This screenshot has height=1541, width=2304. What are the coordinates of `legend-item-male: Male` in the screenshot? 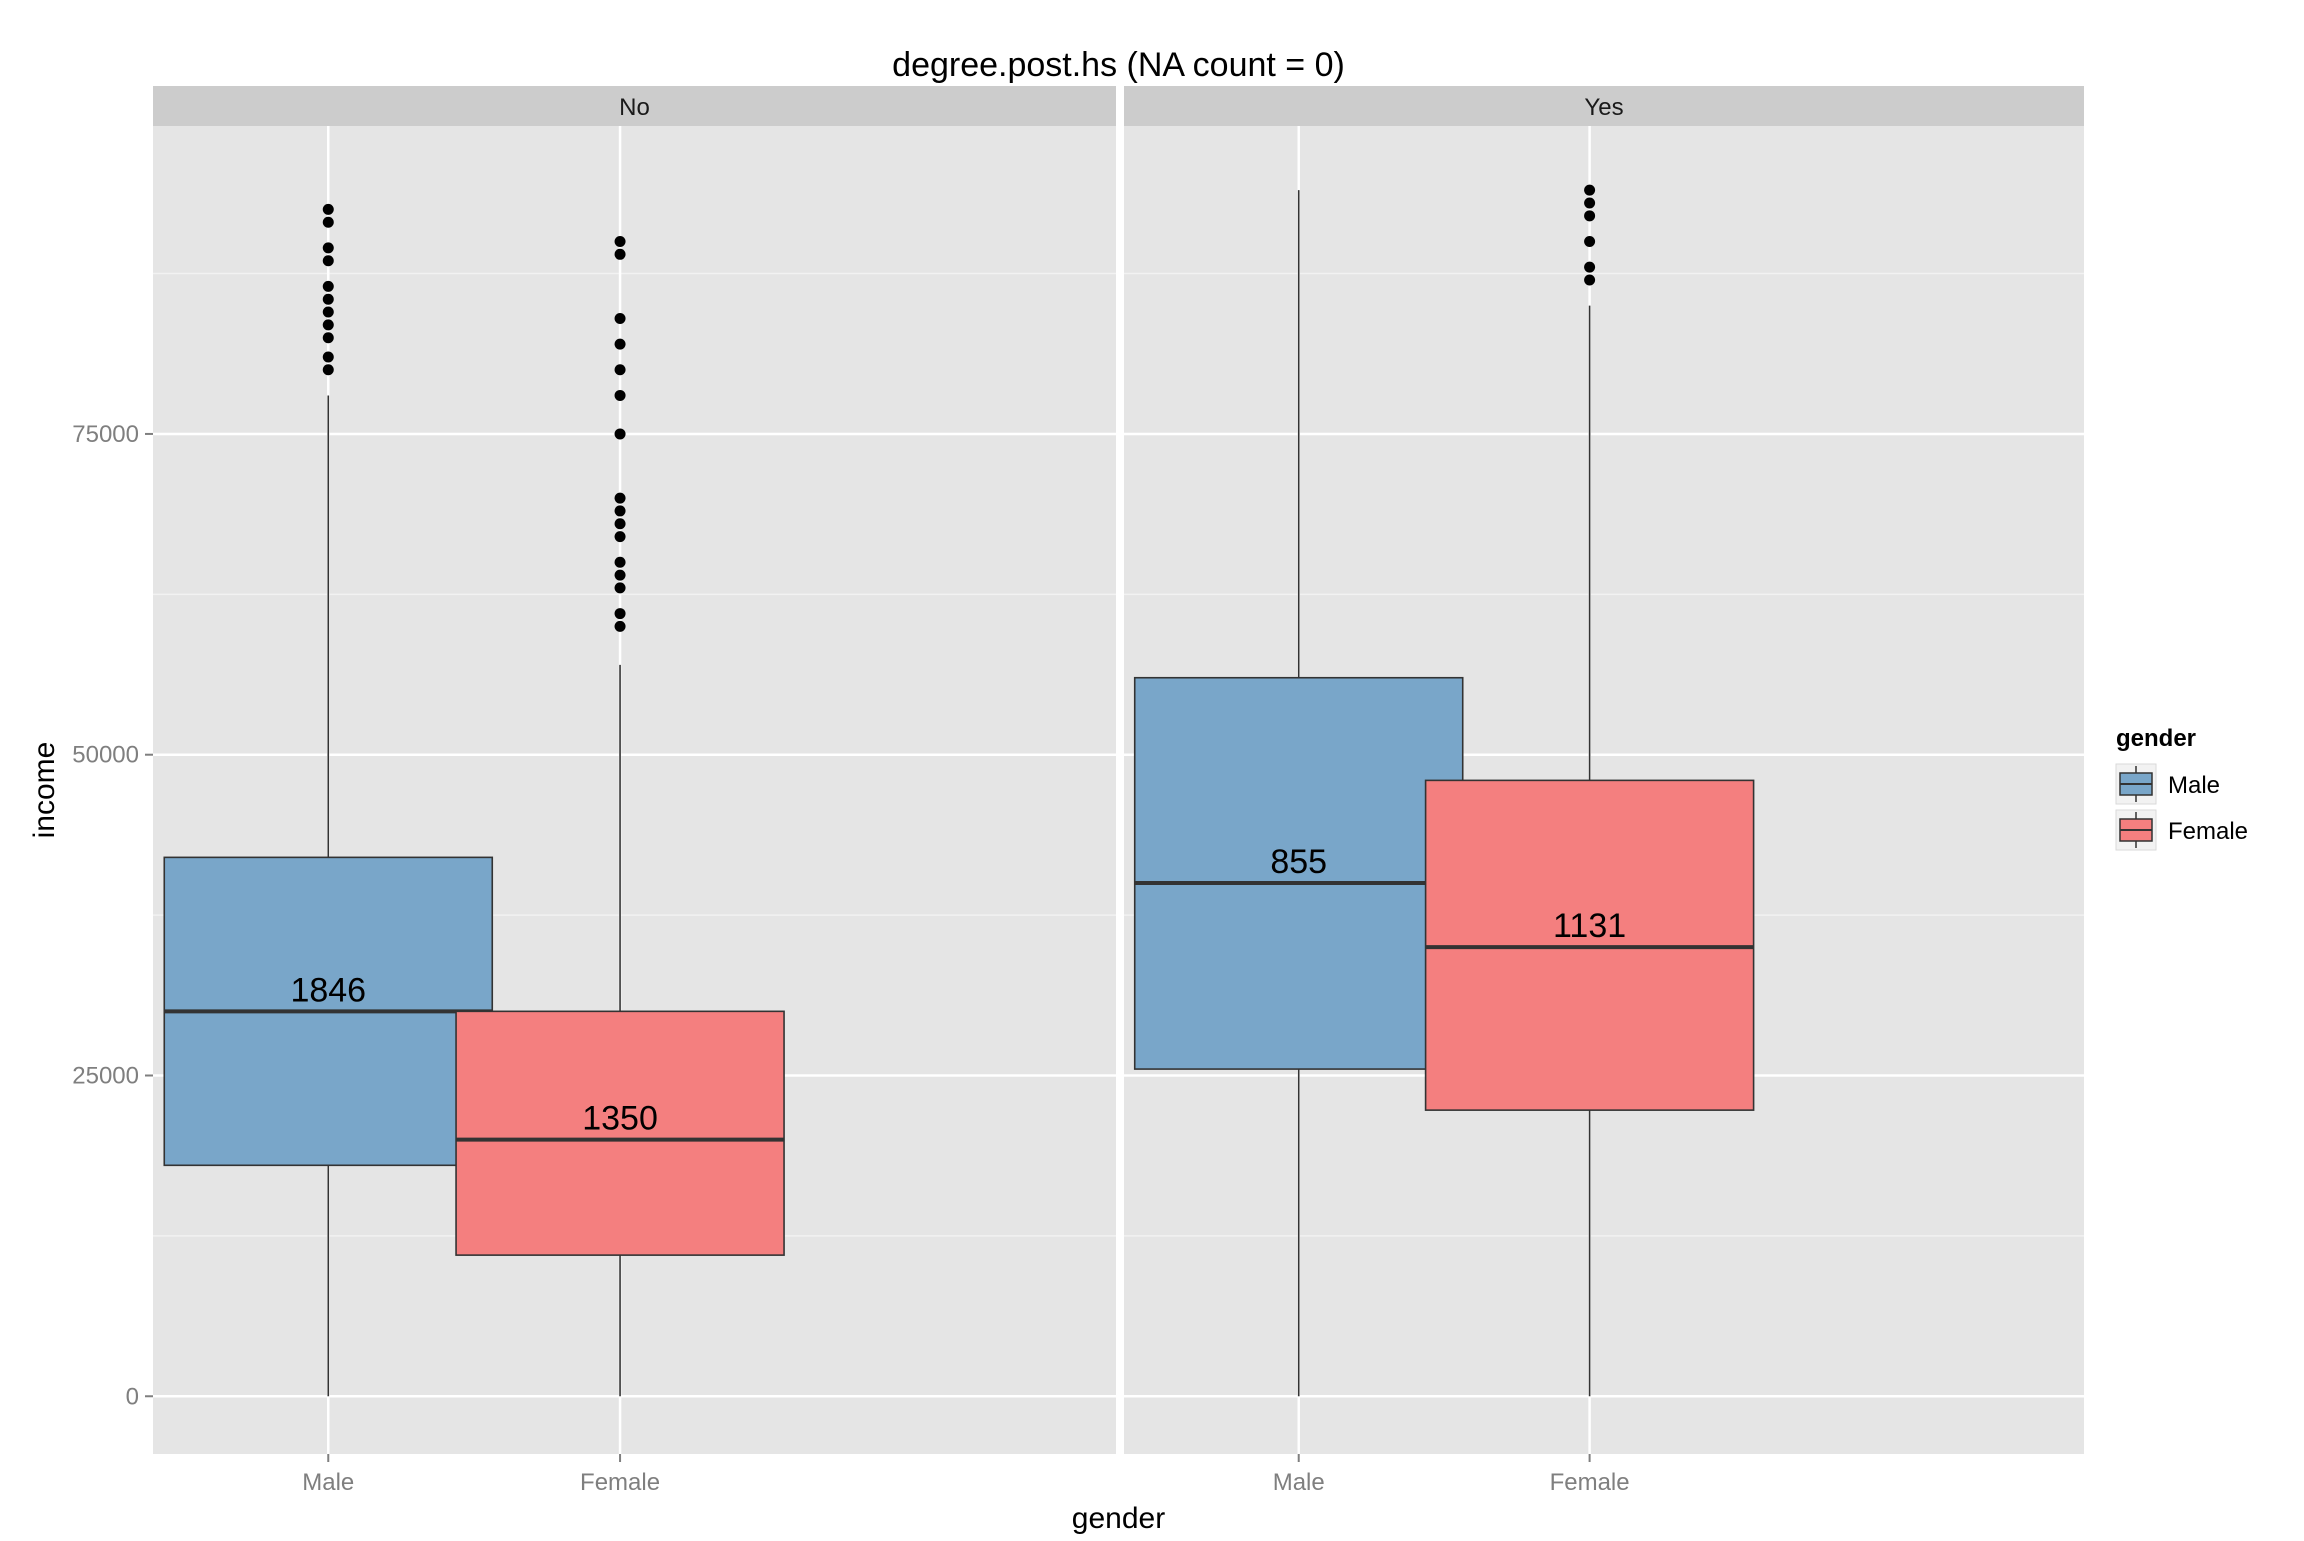 It's located at (2167, 784).